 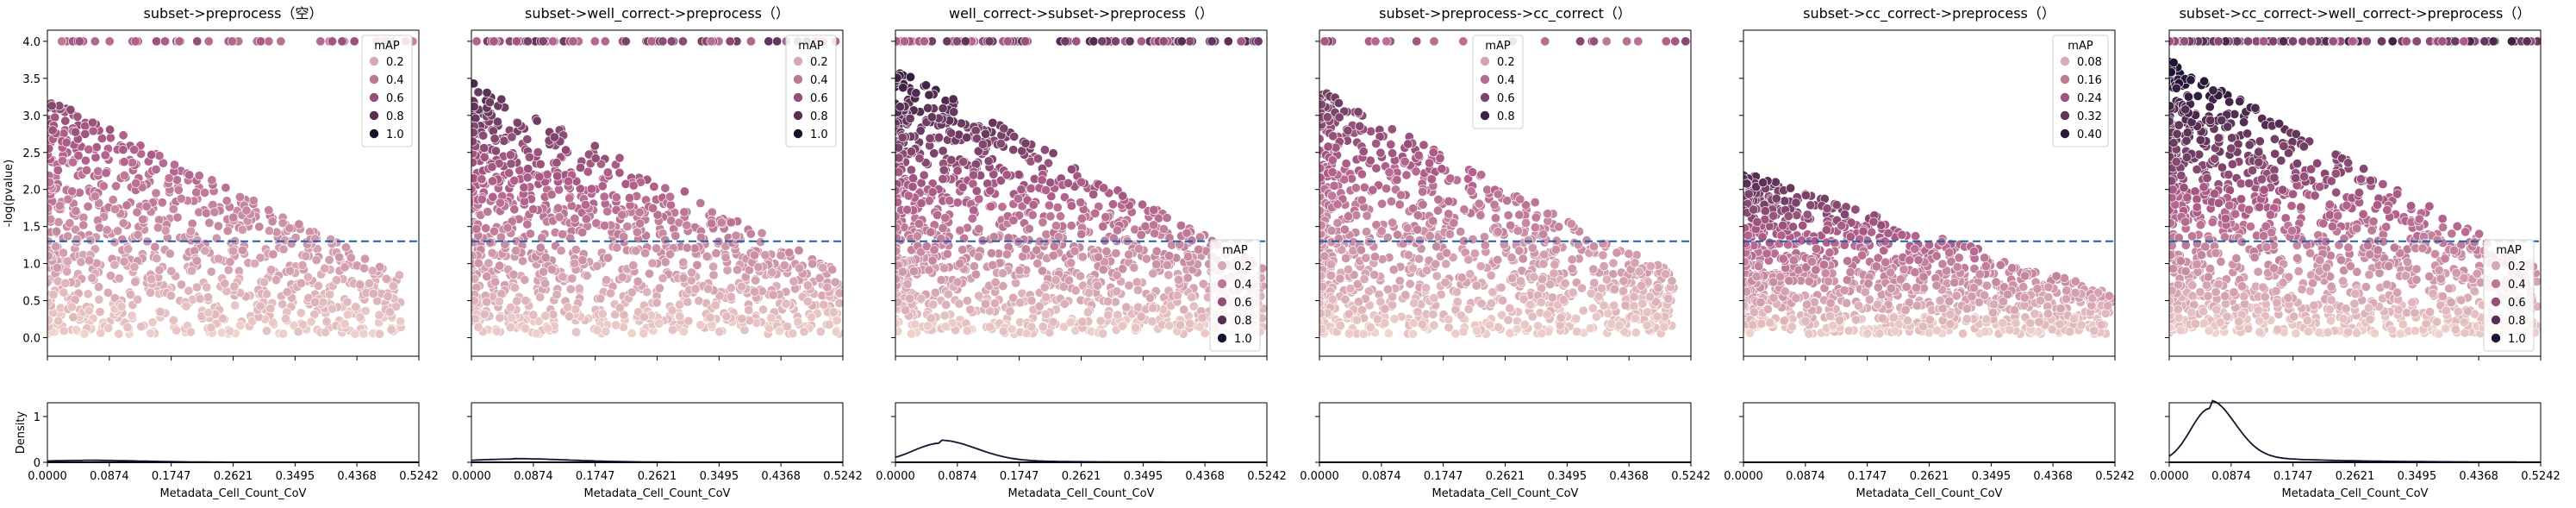 What do you see at coordinates (1506, 80) in the screenshot?
I see `legend-label: 0.4` at bounding box center [1506, 80].